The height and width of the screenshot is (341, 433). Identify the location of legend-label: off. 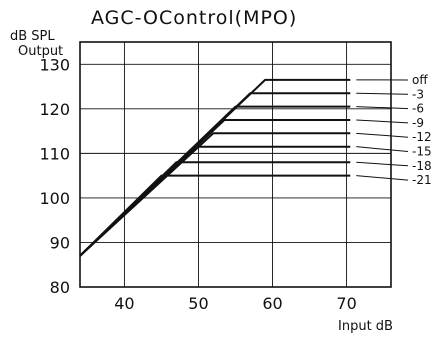
(420, 80).